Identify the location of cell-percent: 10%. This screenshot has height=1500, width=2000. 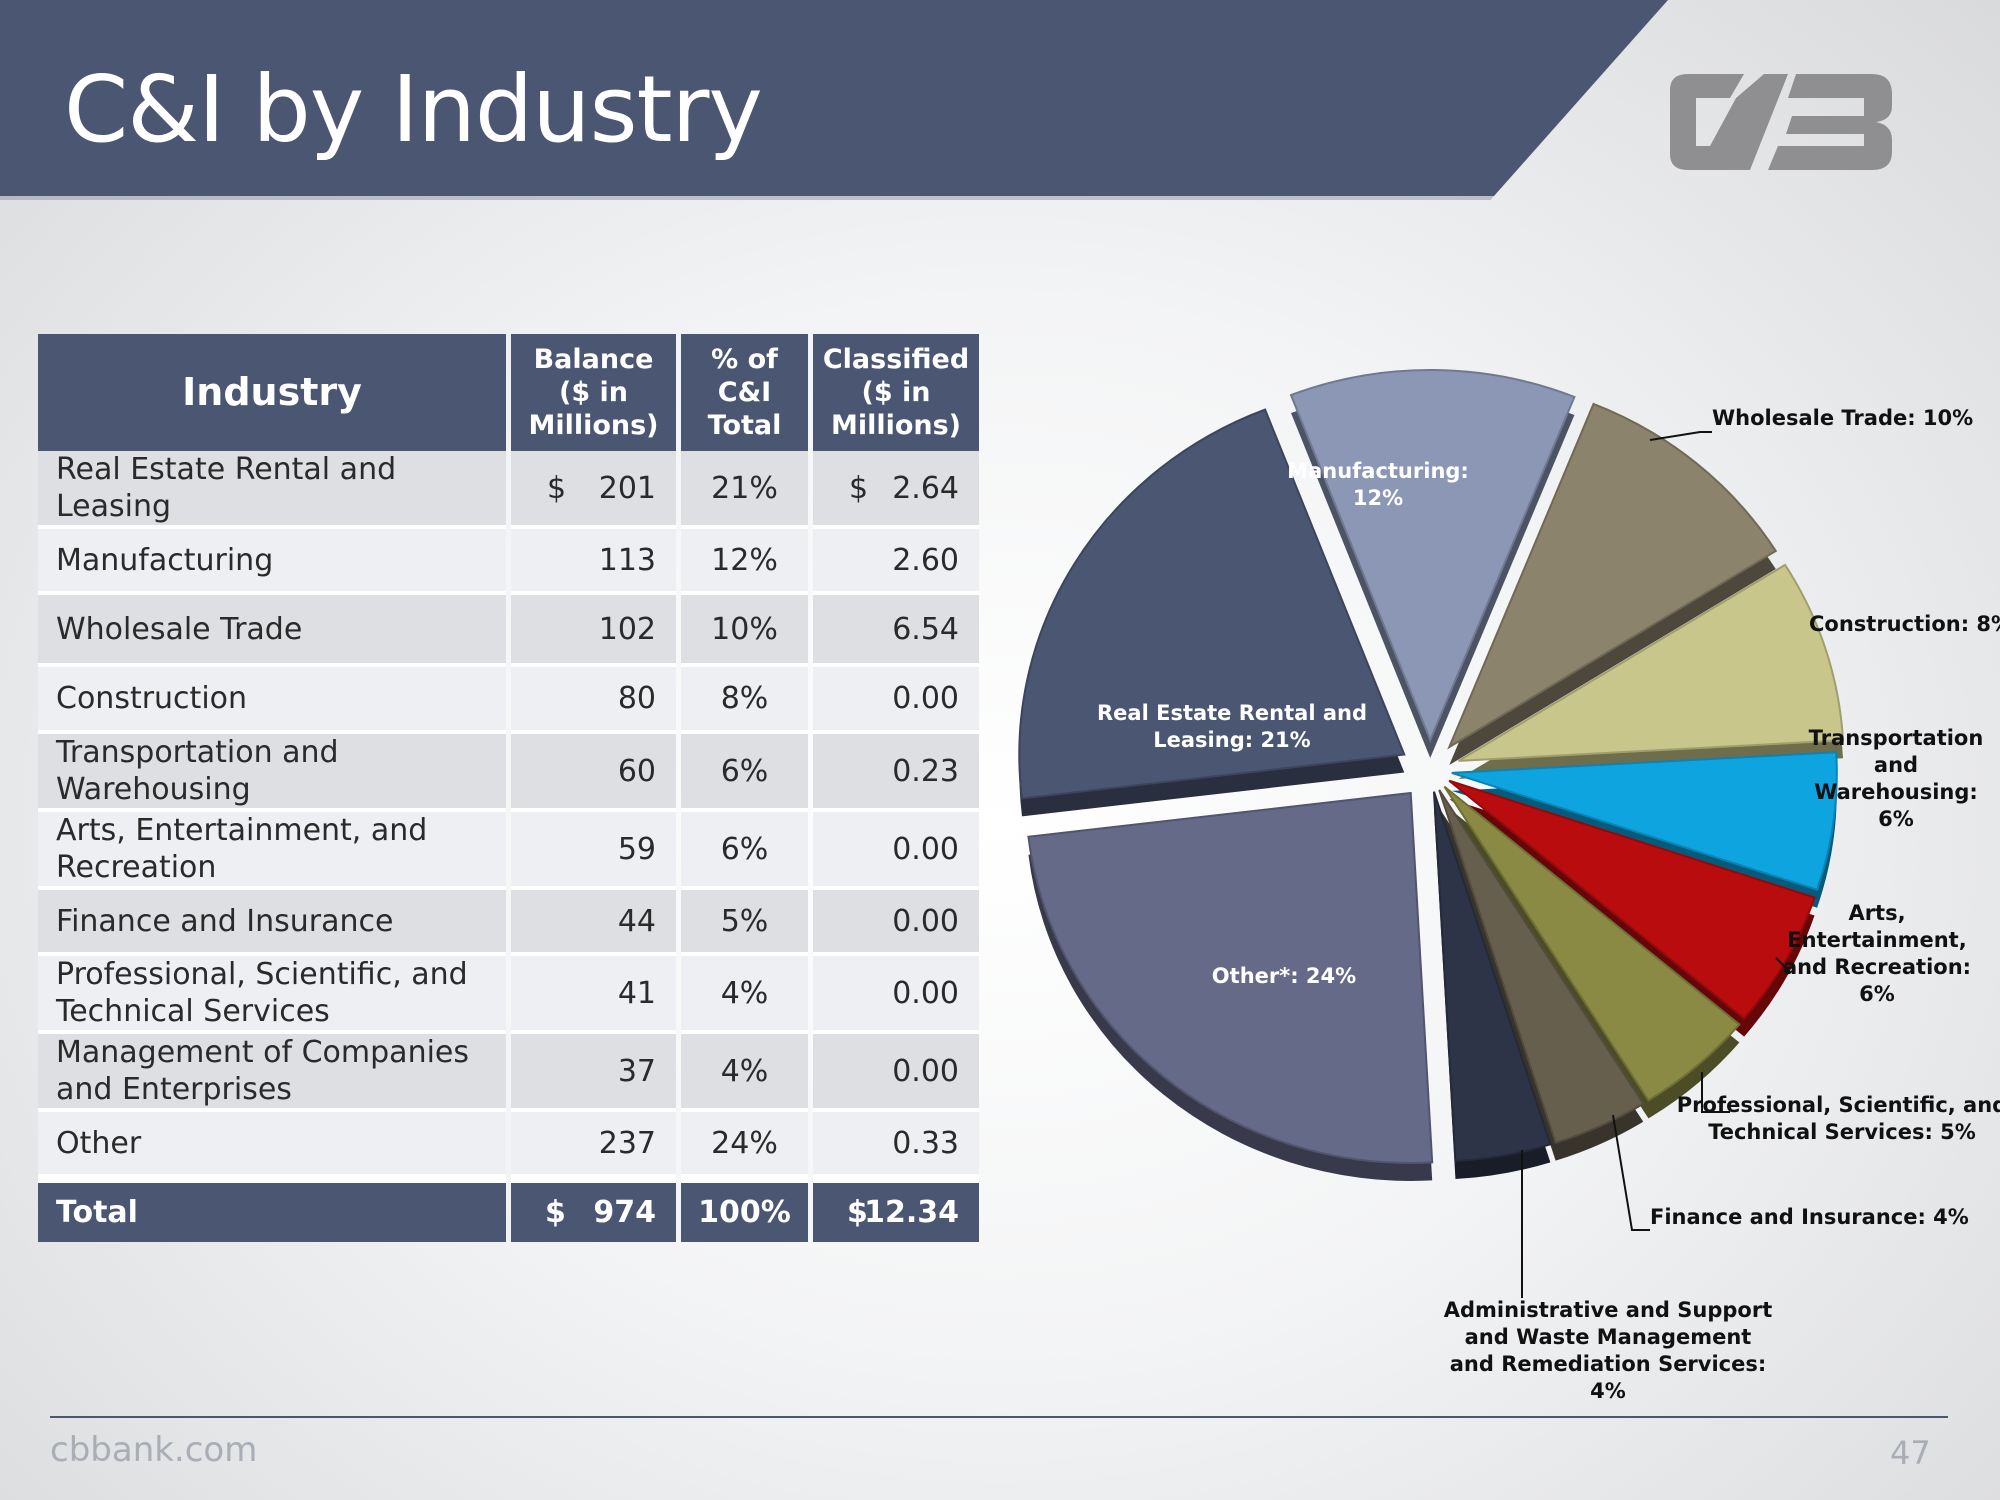
(744, 631).